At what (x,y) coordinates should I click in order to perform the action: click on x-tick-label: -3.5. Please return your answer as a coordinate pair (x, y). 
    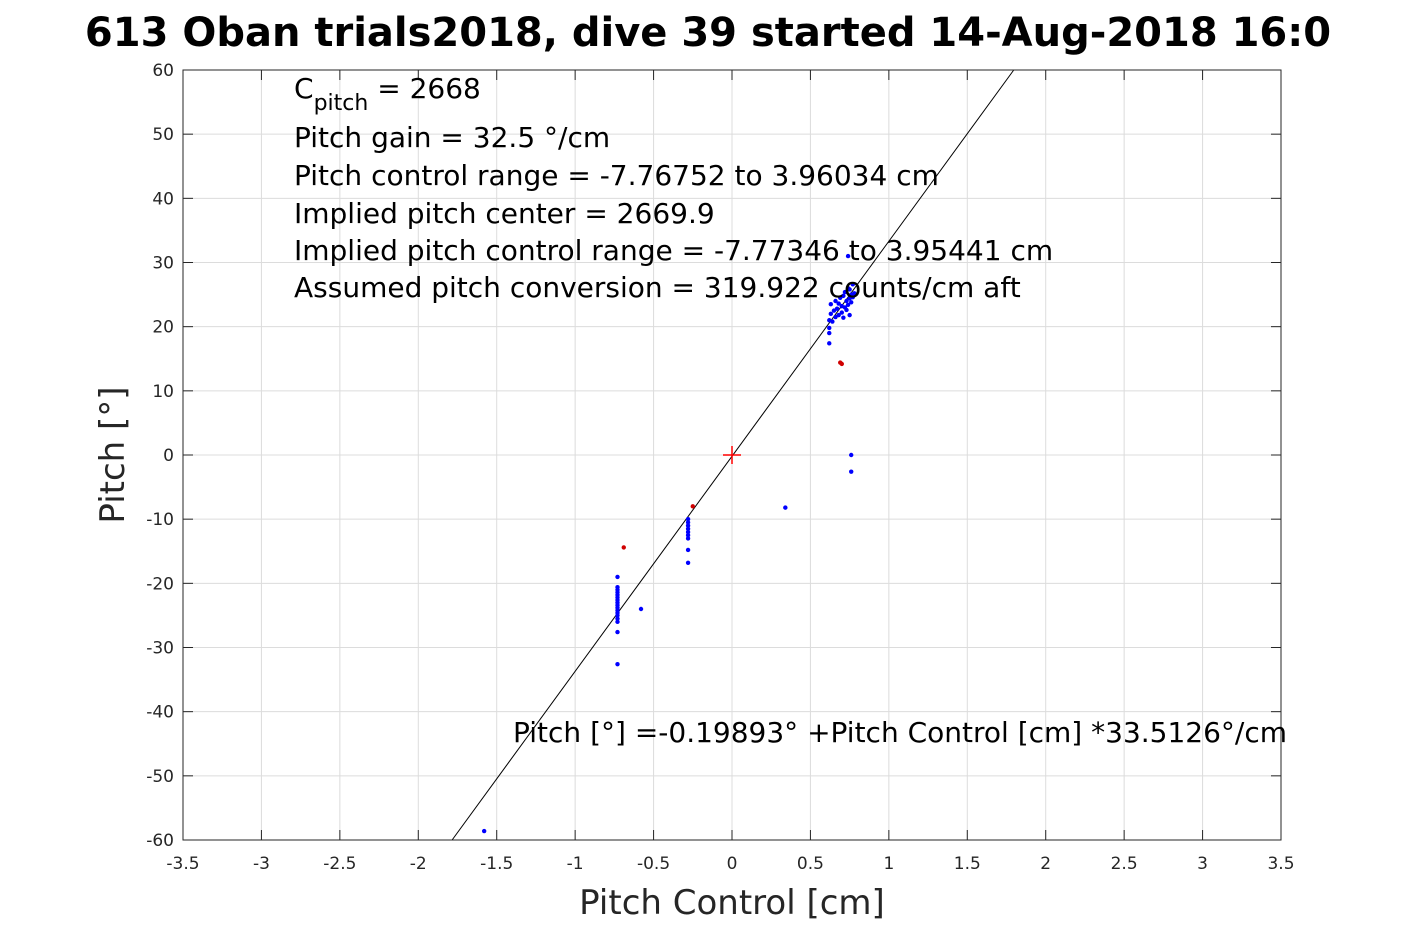
    Looking at the image, I should click on (182, 864).